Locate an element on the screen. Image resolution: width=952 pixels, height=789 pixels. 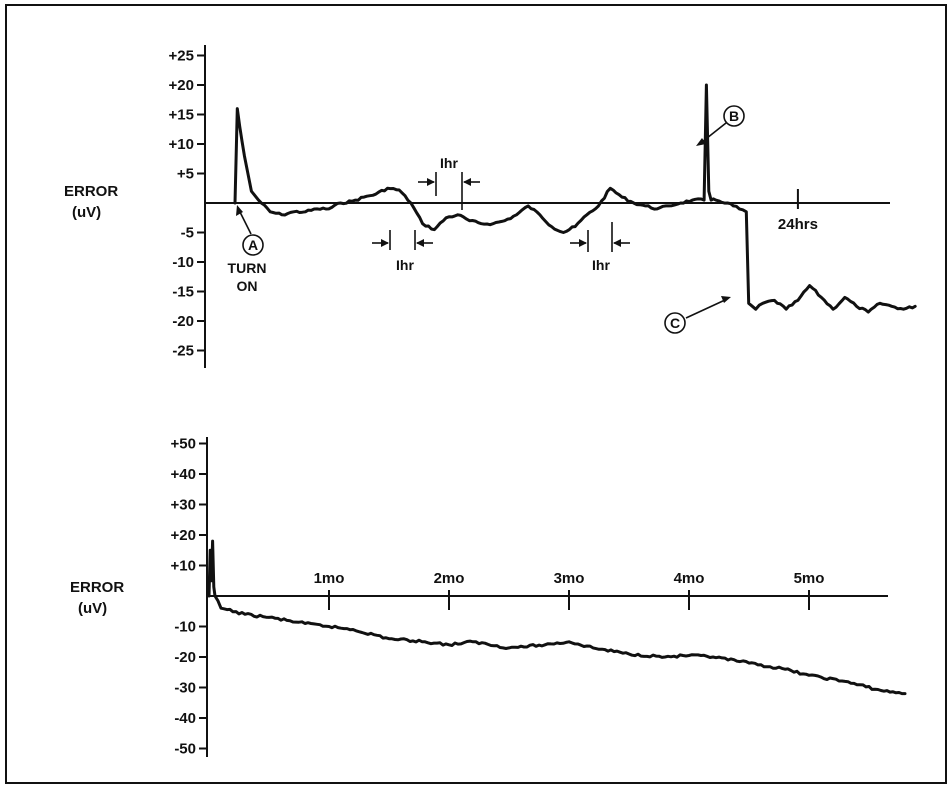
chart-6mo-ylabel-line2: (uV) is located at coordinates (92, 608).